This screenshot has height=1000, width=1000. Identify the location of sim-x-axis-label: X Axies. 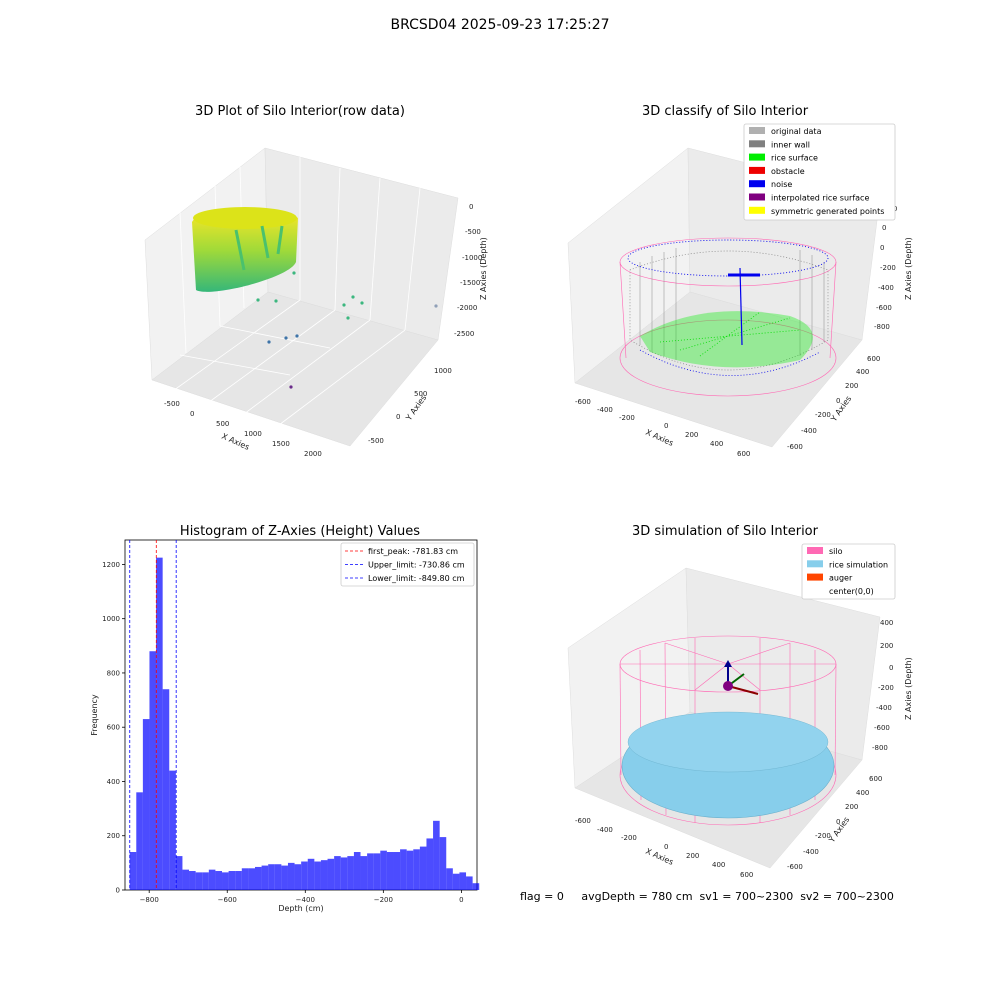
(659, 857).